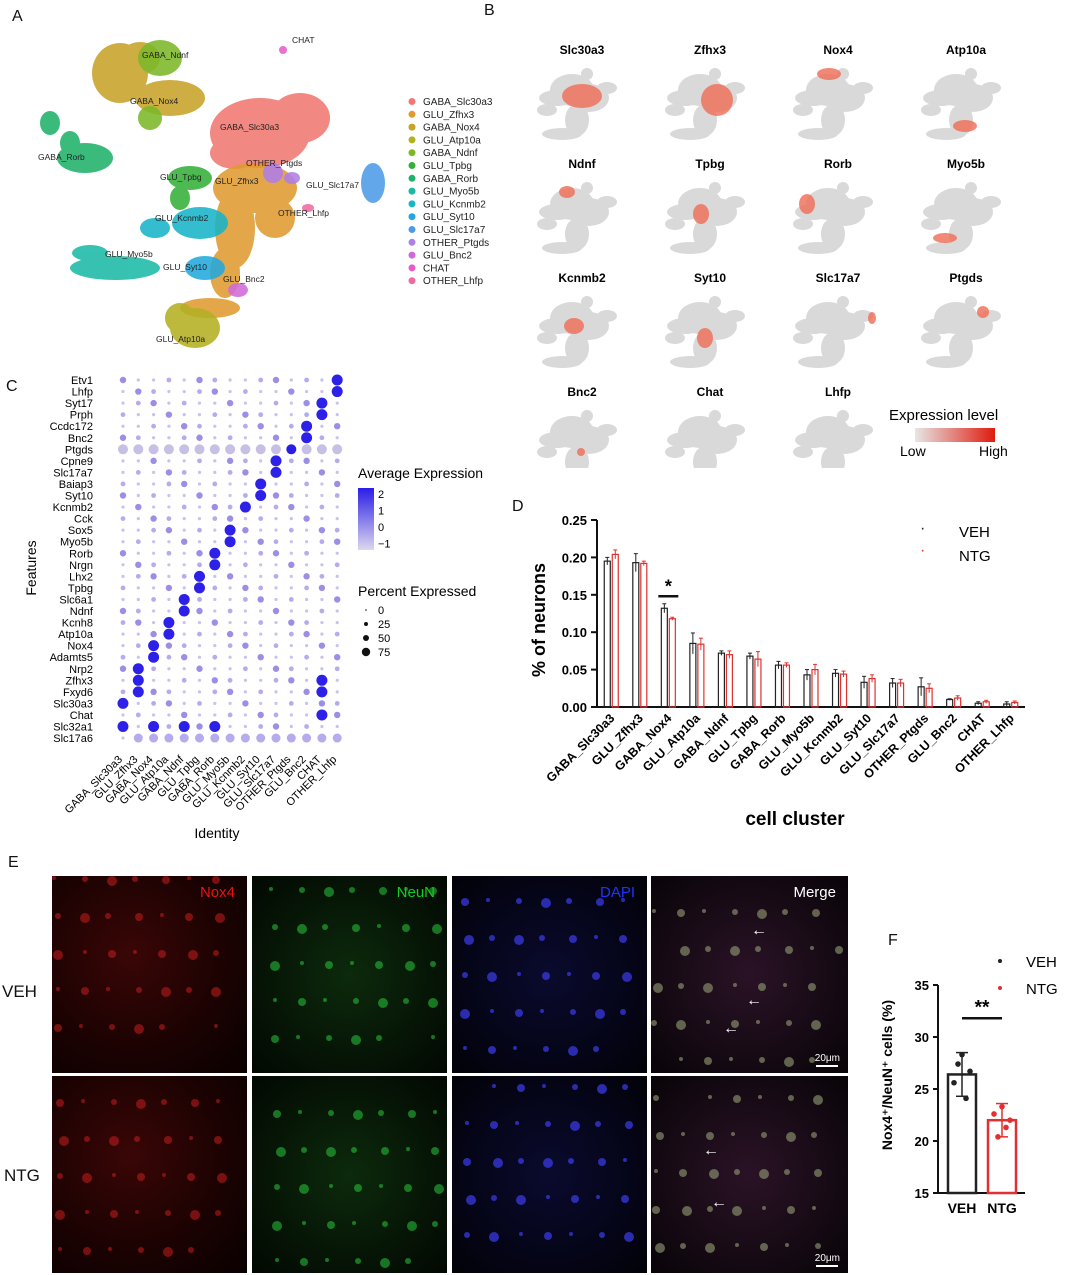 Image resolution: width=1080 pixels, height=1275 pixels. Describe the element at coordinates (169, 692) in the screenshot. I see `dot-fxyd6-glu-atp10a` at that location.